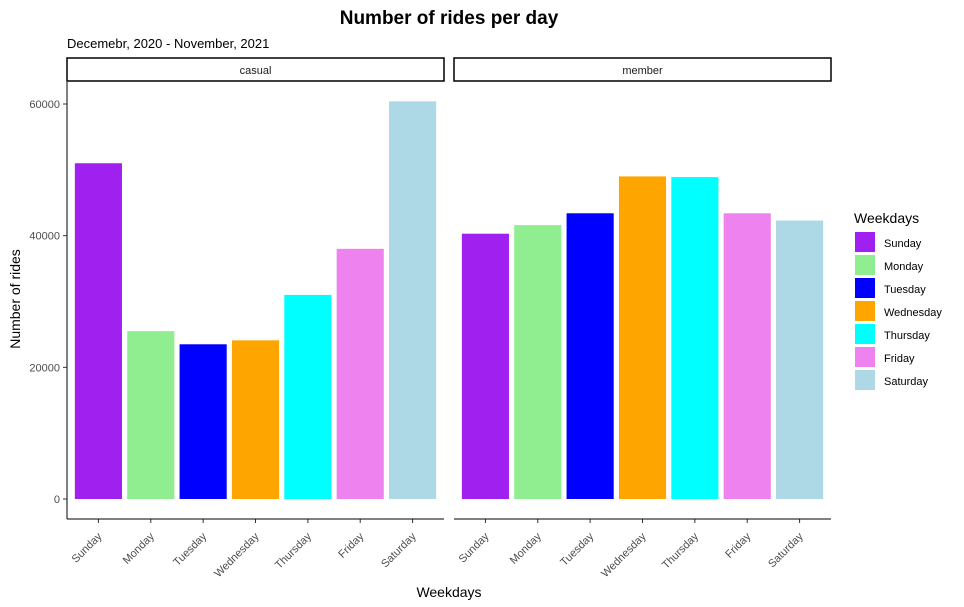 The height and width of the screenshot is (607, 964). I want to click on legend-key-saturday, so click(865, 380).